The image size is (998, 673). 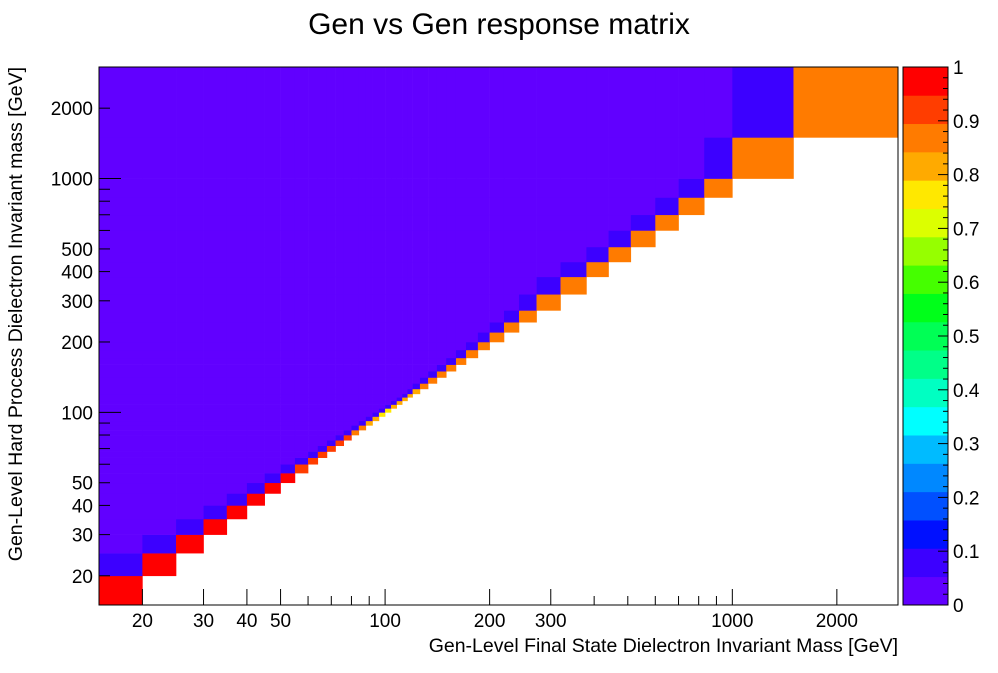 I want to click on x-tick-label: 50, so click(x=280, y=621).